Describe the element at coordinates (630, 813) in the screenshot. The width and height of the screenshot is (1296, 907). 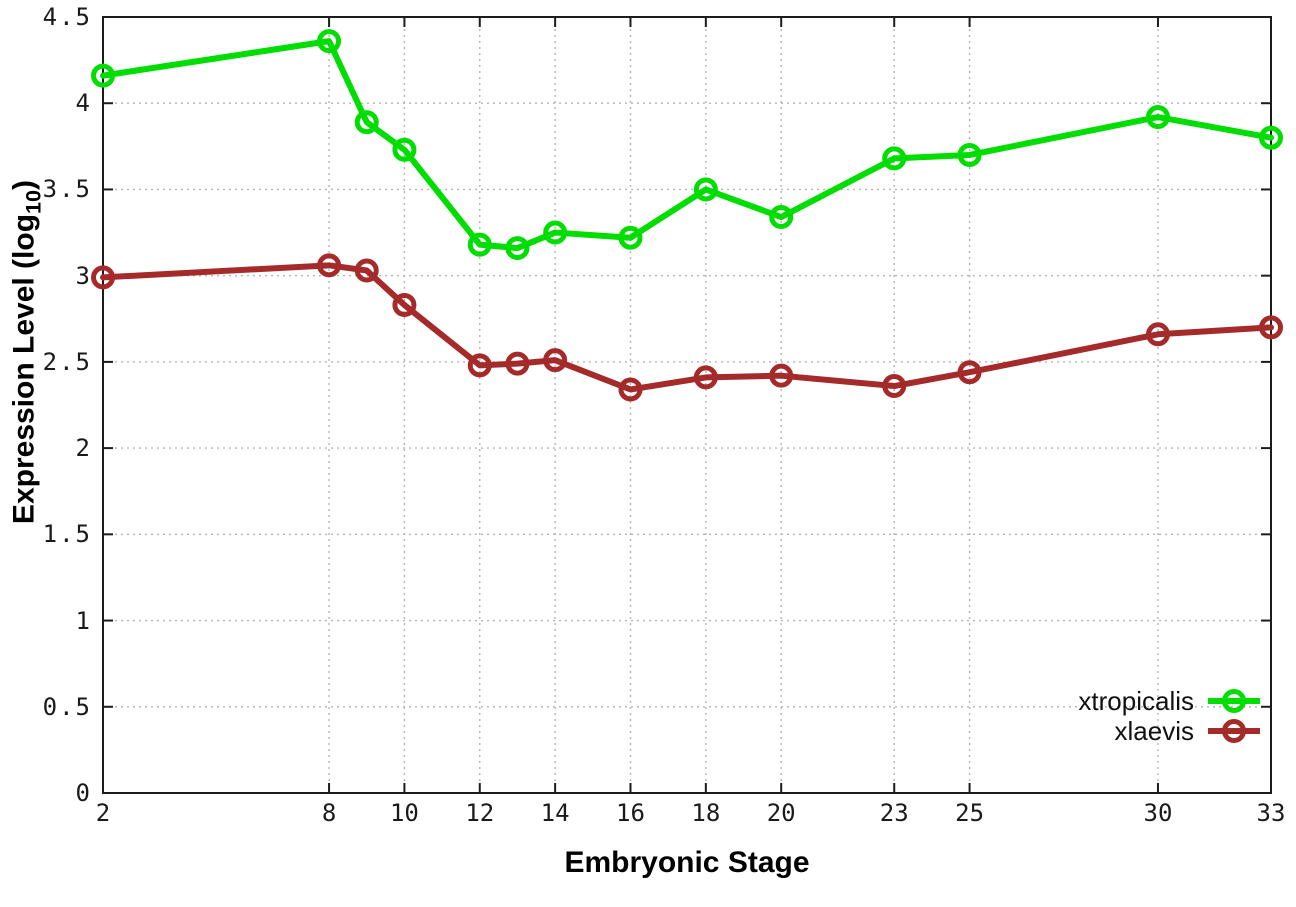
I see `x-tick-label: 16` at that location.